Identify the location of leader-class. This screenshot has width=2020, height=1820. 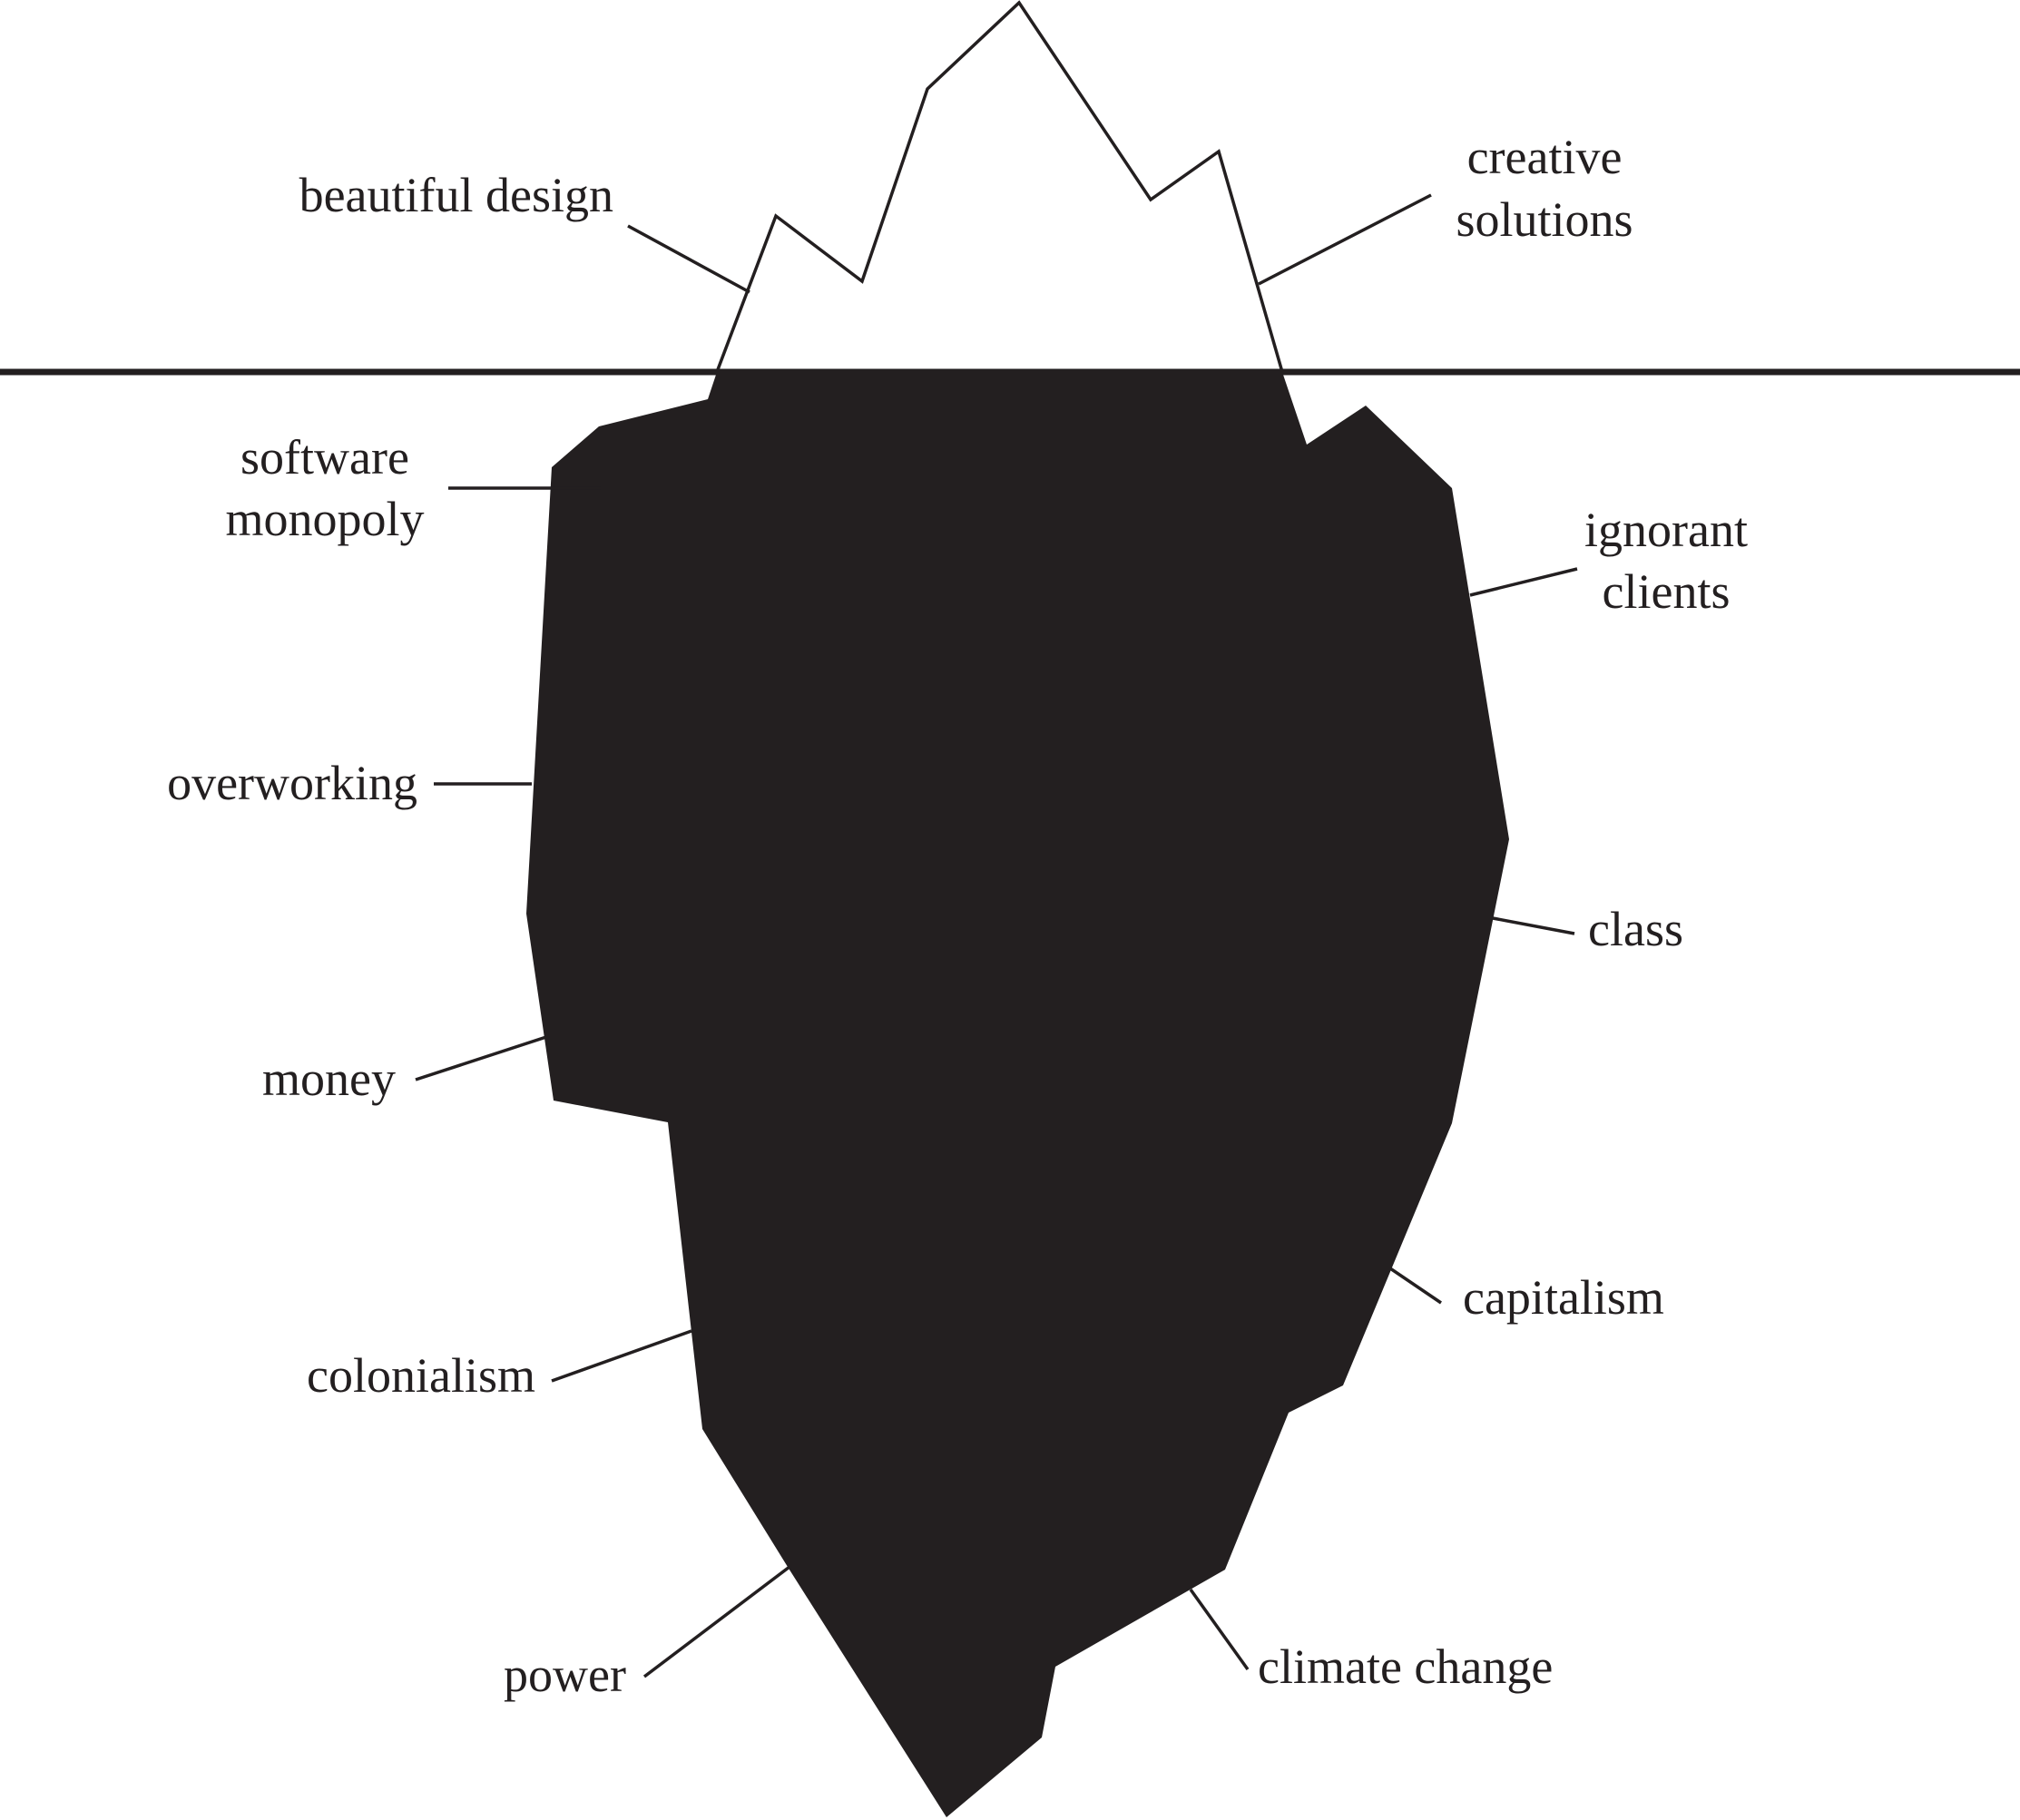
(1534, 925).